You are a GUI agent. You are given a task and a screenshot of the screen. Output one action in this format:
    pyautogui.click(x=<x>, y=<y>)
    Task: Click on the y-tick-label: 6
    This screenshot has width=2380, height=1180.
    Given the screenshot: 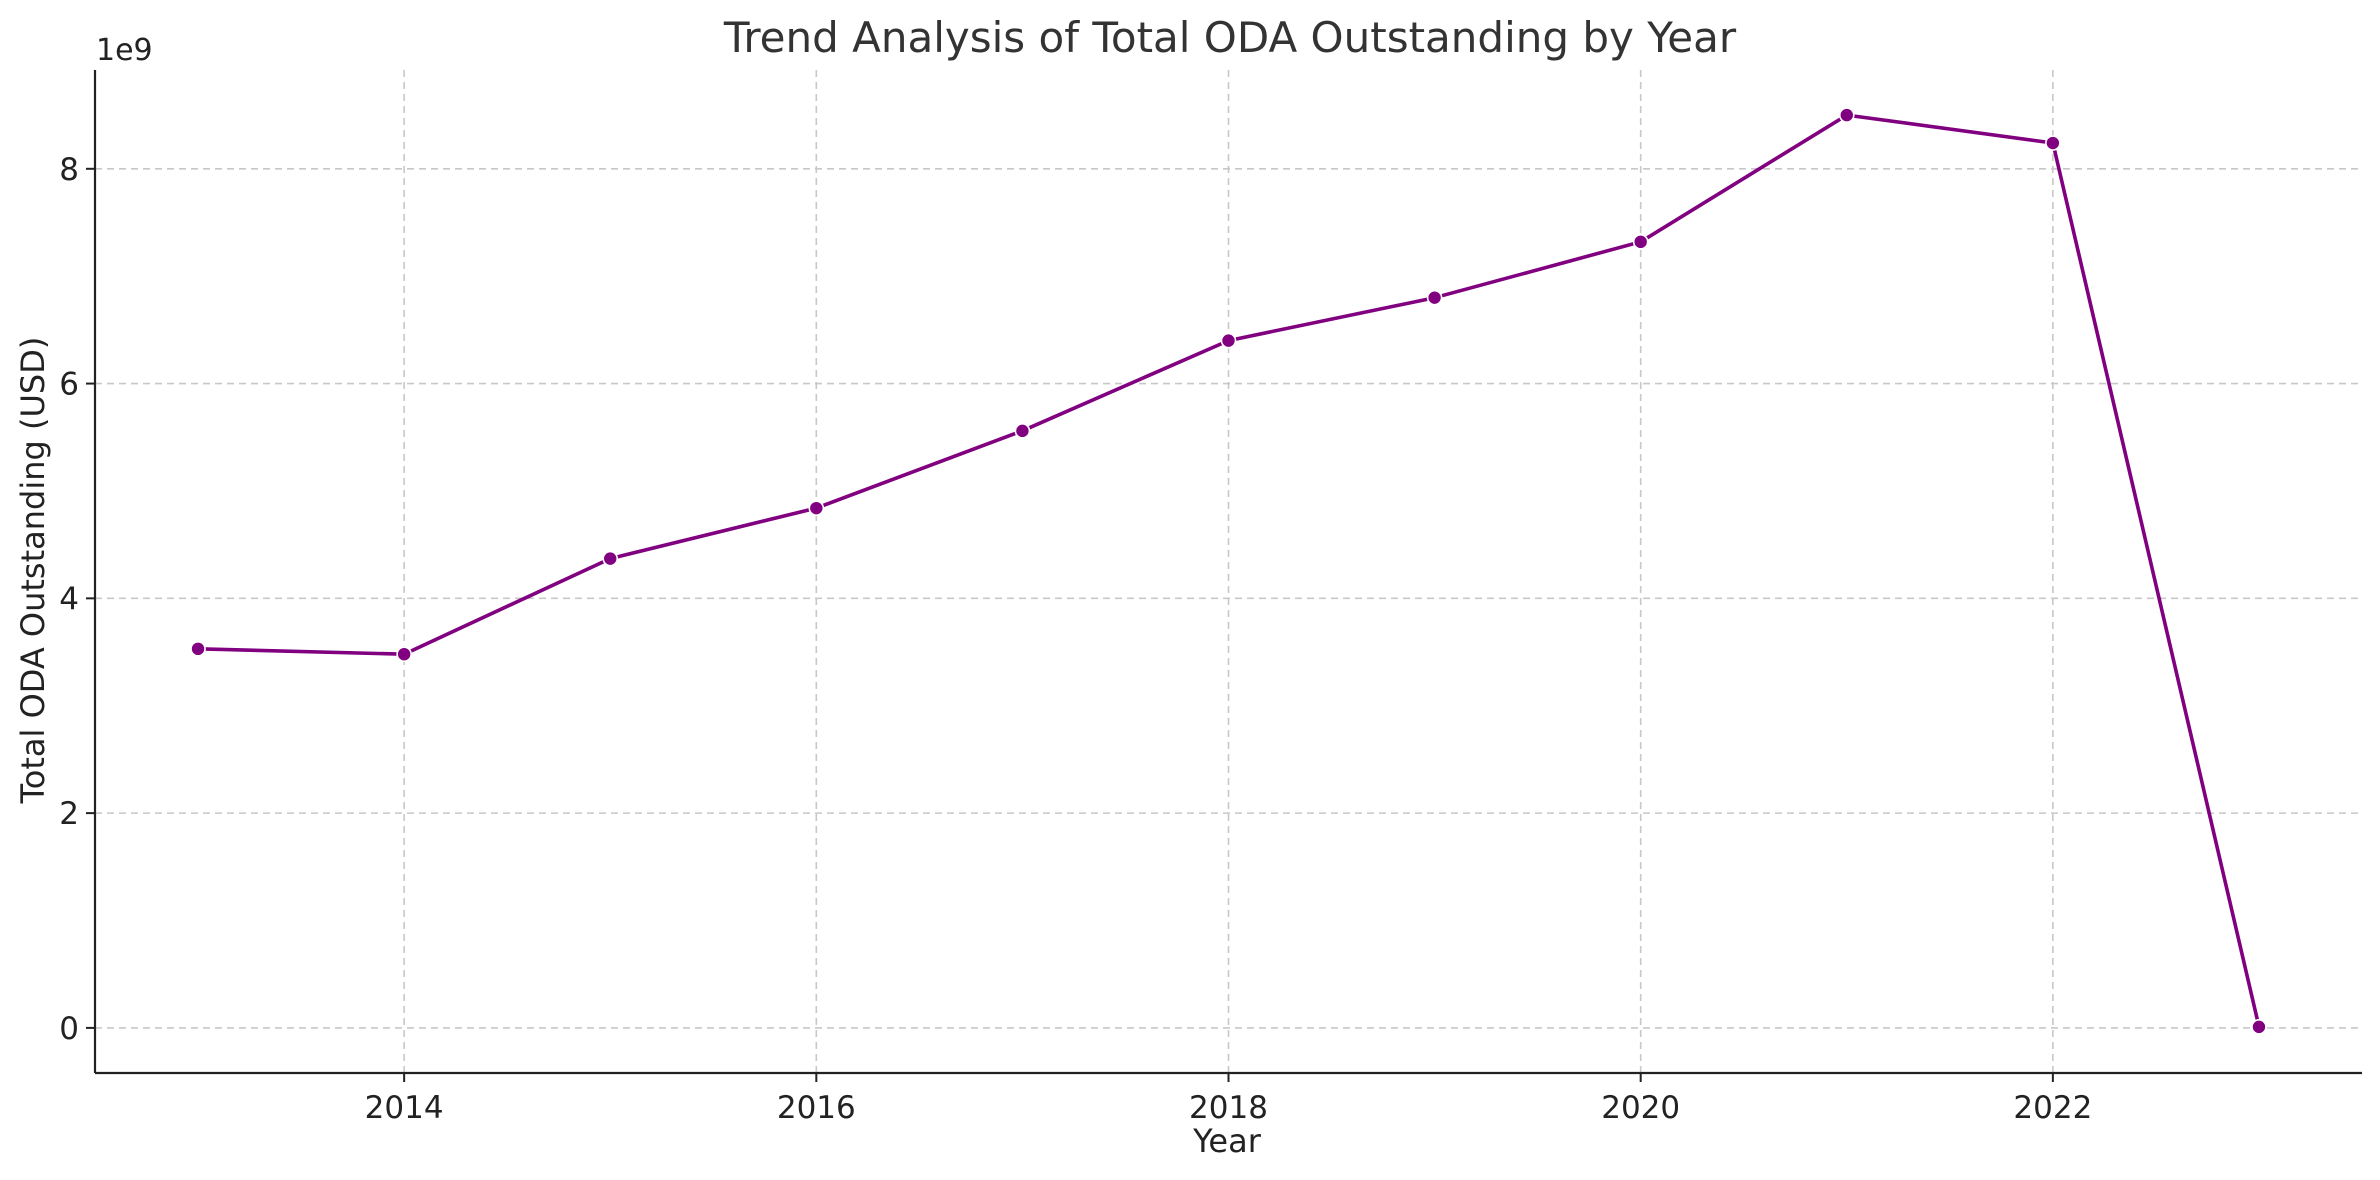 What is the action you would take?
    pyautogui.click(x=69, y=385)
    